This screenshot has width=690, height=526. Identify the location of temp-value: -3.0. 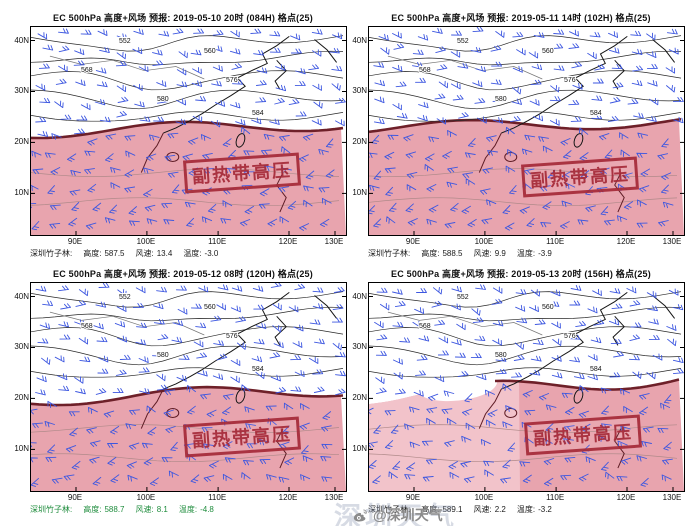
(211, 253).